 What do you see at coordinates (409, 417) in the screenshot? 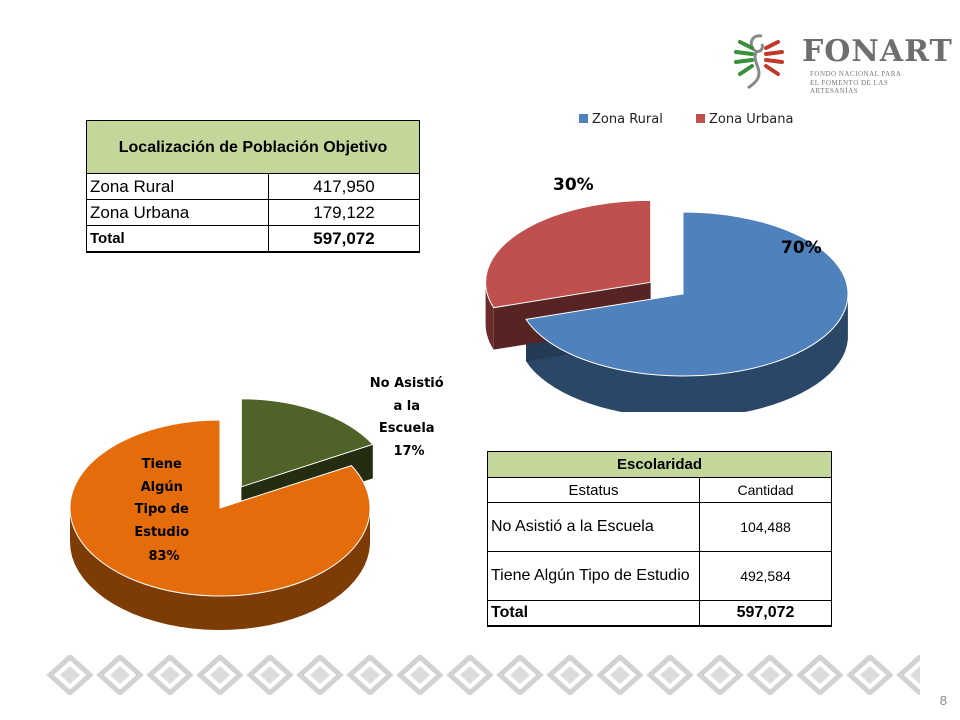
I see `data-label-no-asistio: No Asistió a la Escuela 17%` at bounding box center [409, 417].